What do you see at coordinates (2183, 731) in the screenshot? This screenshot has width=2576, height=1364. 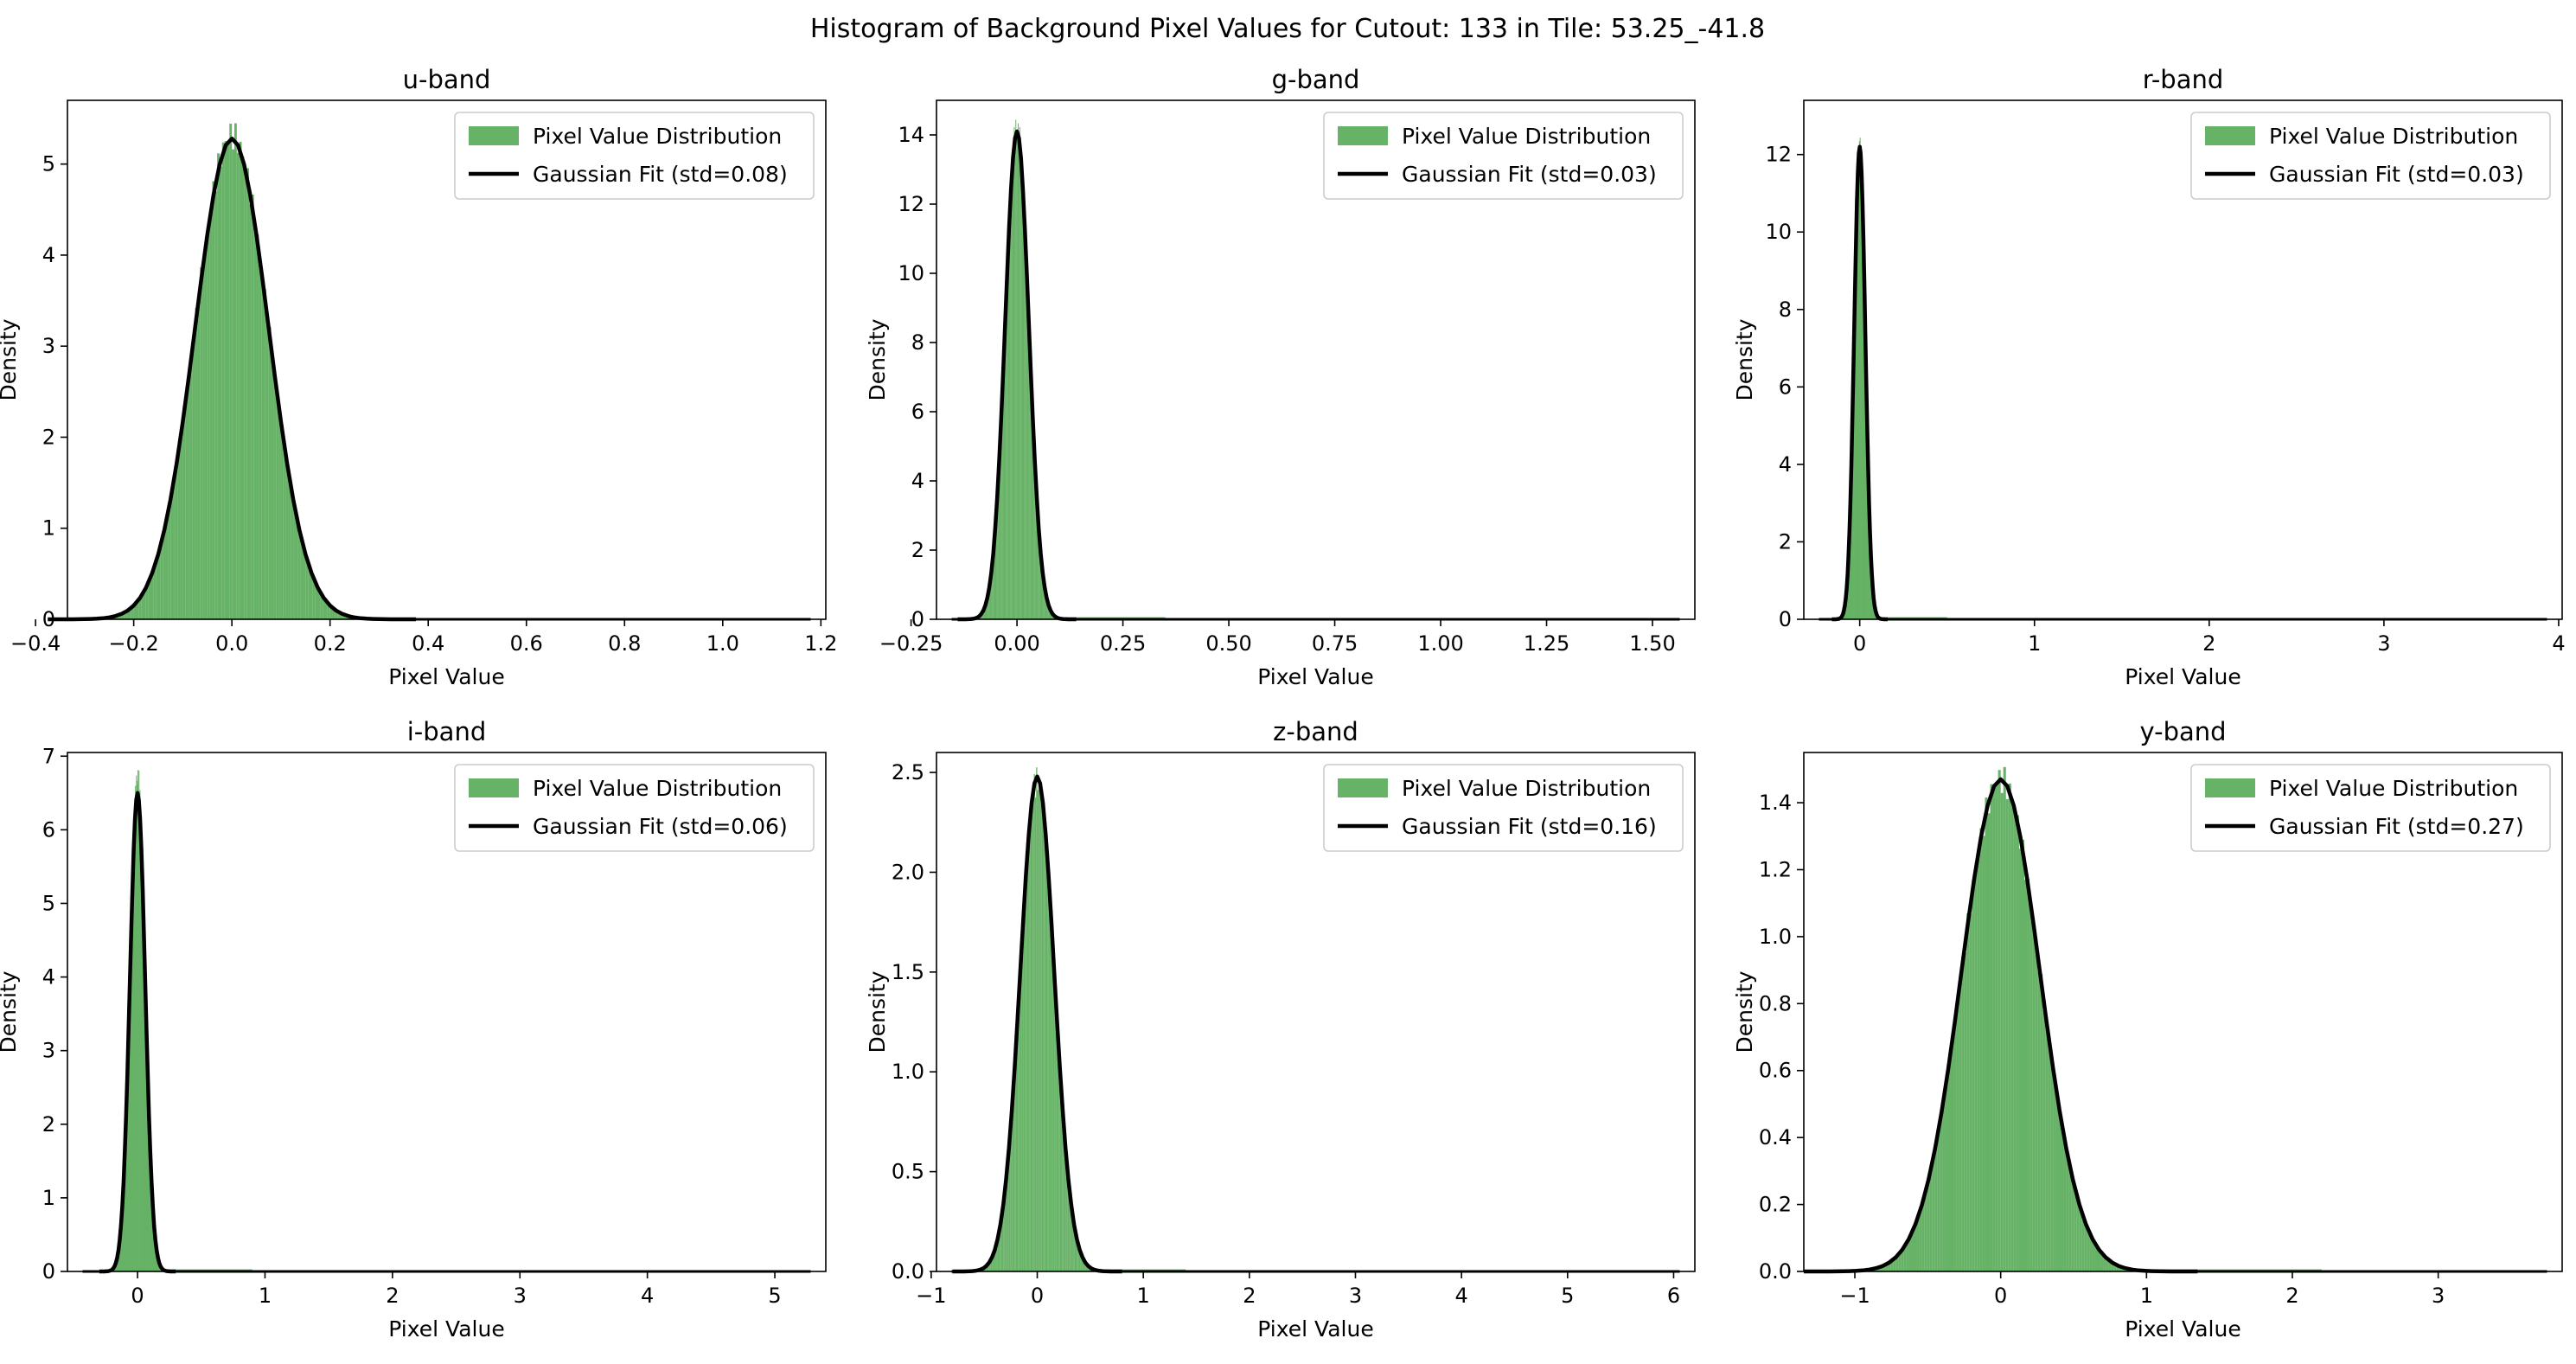 I see `subplot-title: y-band` at bounding box center [2183, 731].